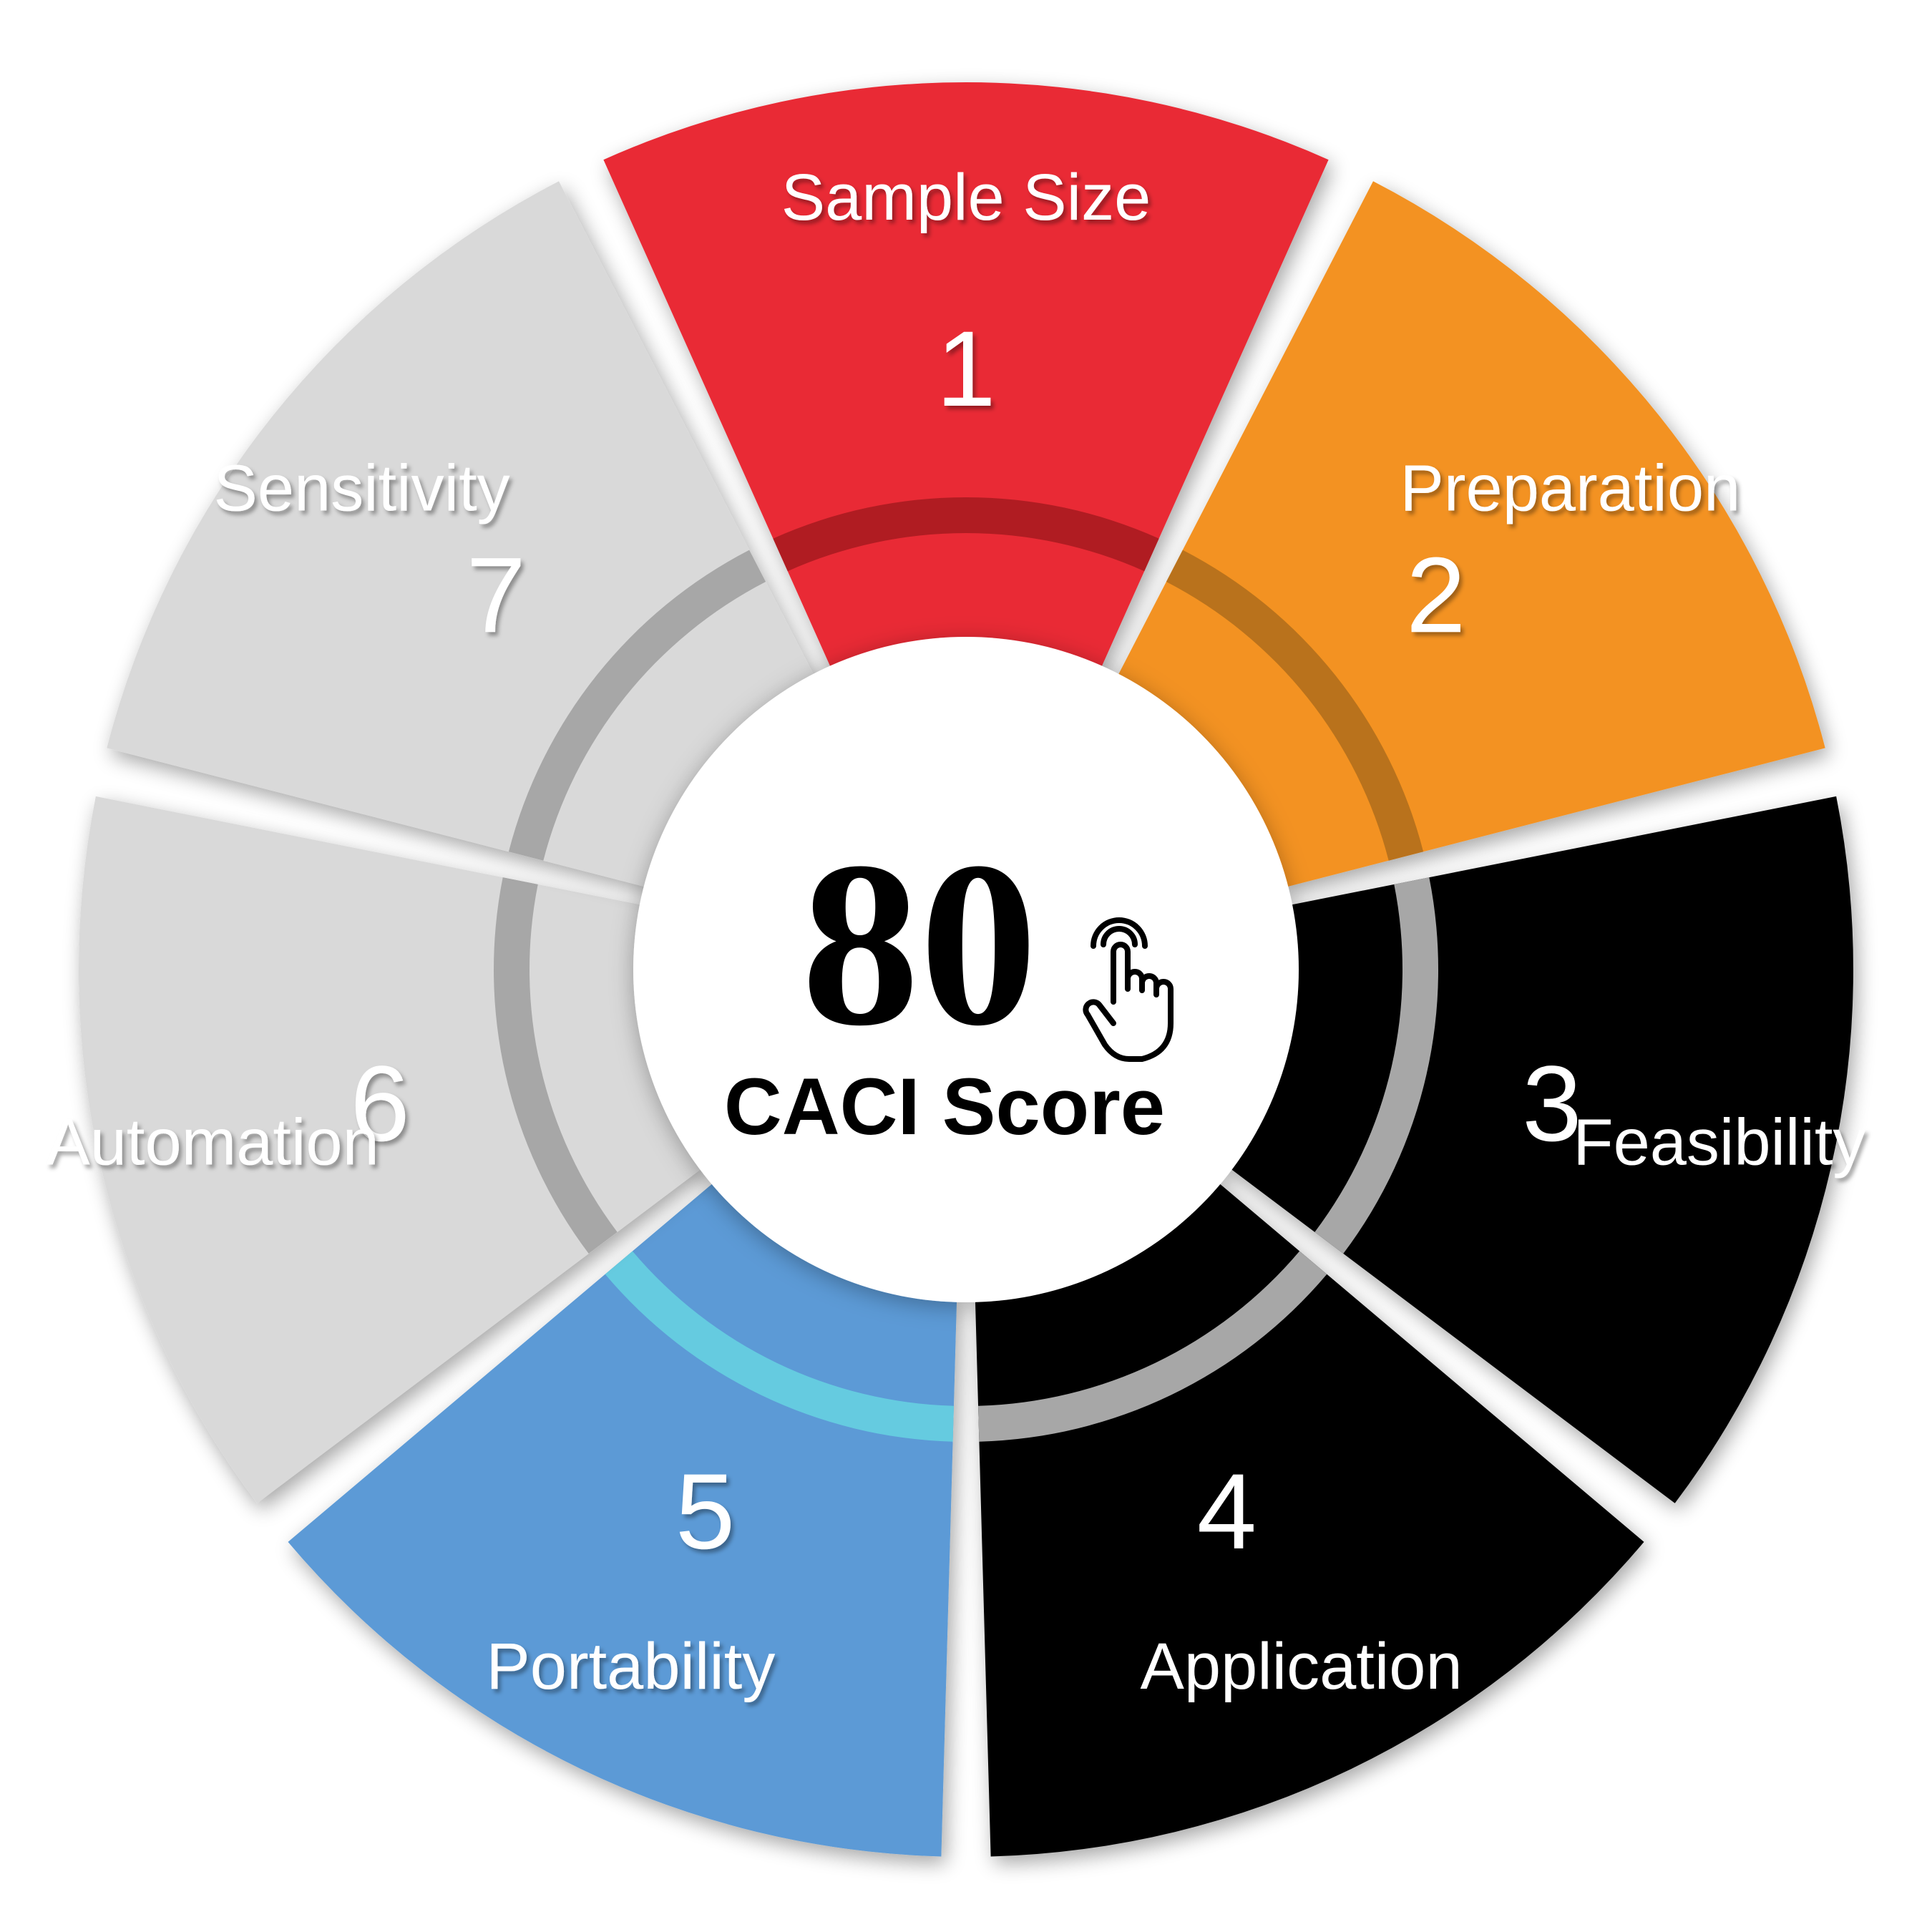  Describe the element at coordinates (637, 705) in the screenshot. I see `segment-7-inner-band` at that location.